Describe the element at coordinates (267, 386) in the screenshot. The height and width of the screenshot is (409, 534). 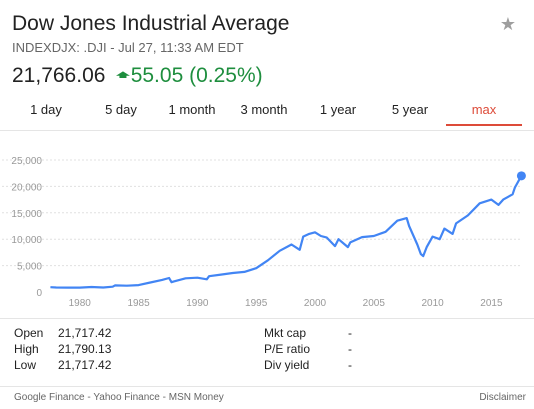
I see `footer-divider` at that location.